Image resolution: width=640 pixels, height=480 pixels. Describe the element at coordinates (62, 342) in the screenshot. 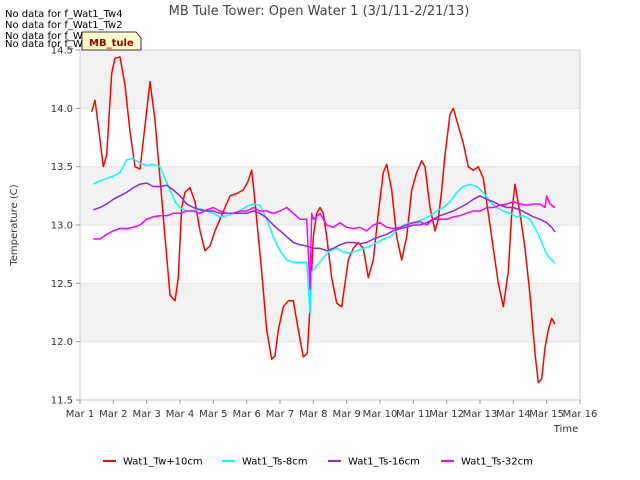

I see `y-tick-label: 12.0` at that location.